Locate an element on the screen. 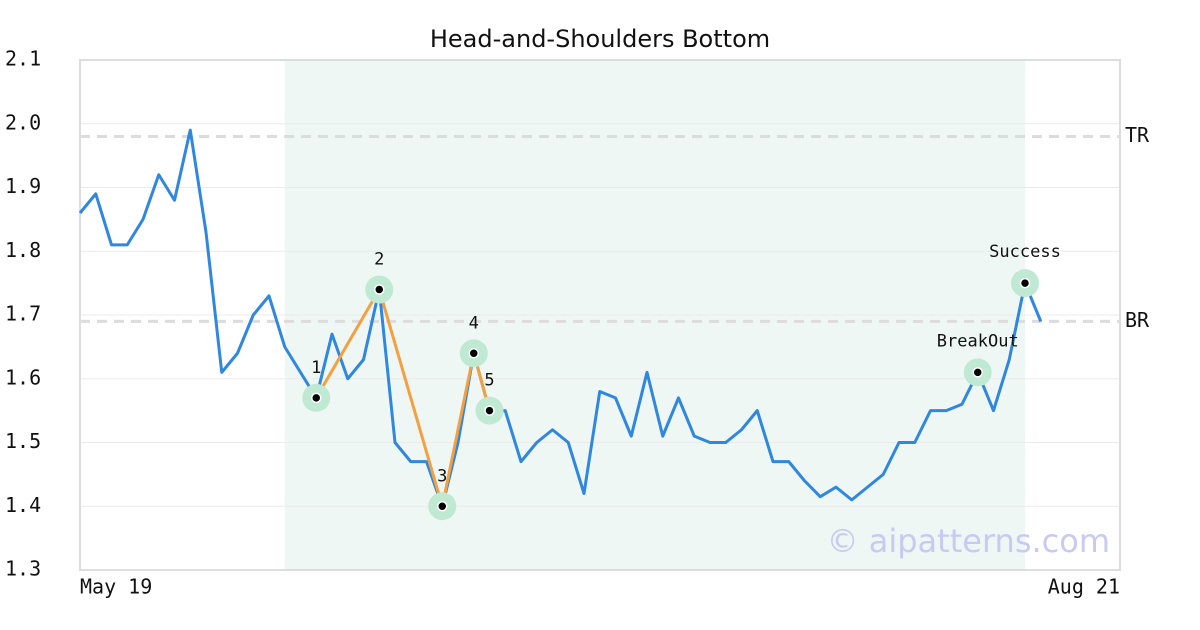  point-label: 4 is located at coordinates (474, 323).